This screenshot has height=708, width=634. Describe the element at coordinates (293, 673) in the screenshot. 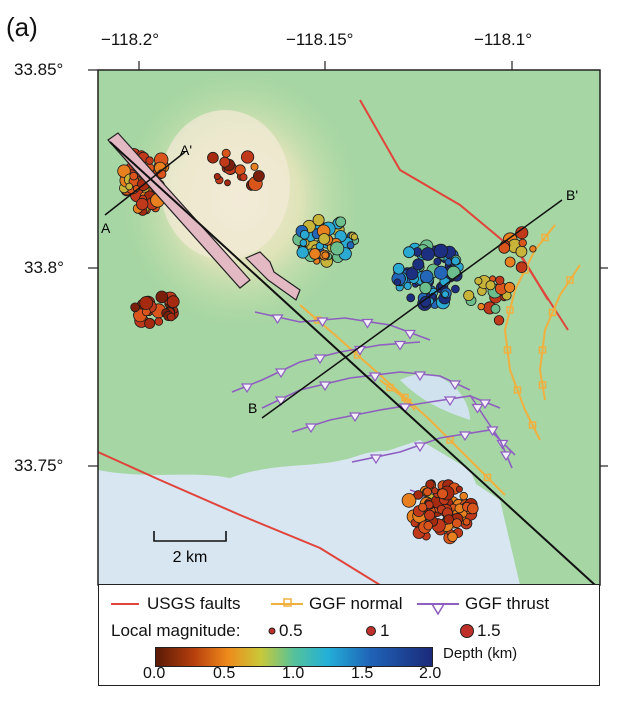

I see `colorbar-tick-label: 1.0` at that location.